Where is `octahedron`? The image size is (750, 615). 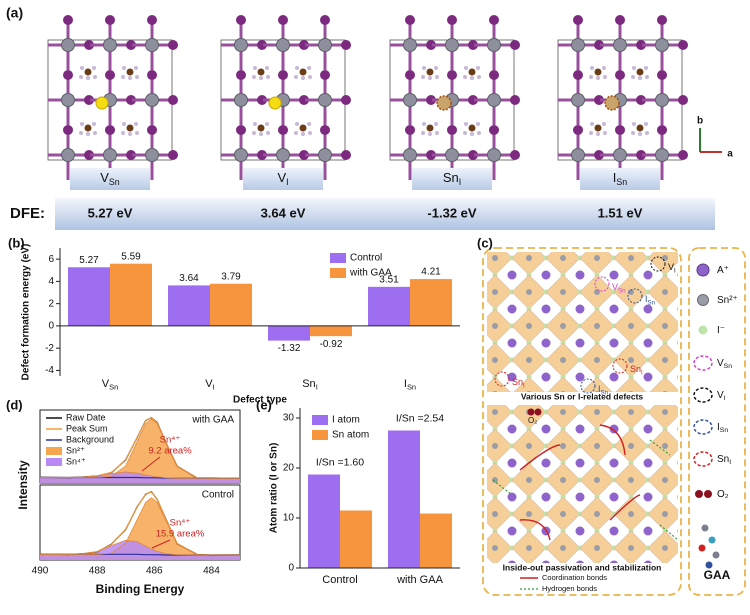 octahedron is located at coordinates (663, 384).